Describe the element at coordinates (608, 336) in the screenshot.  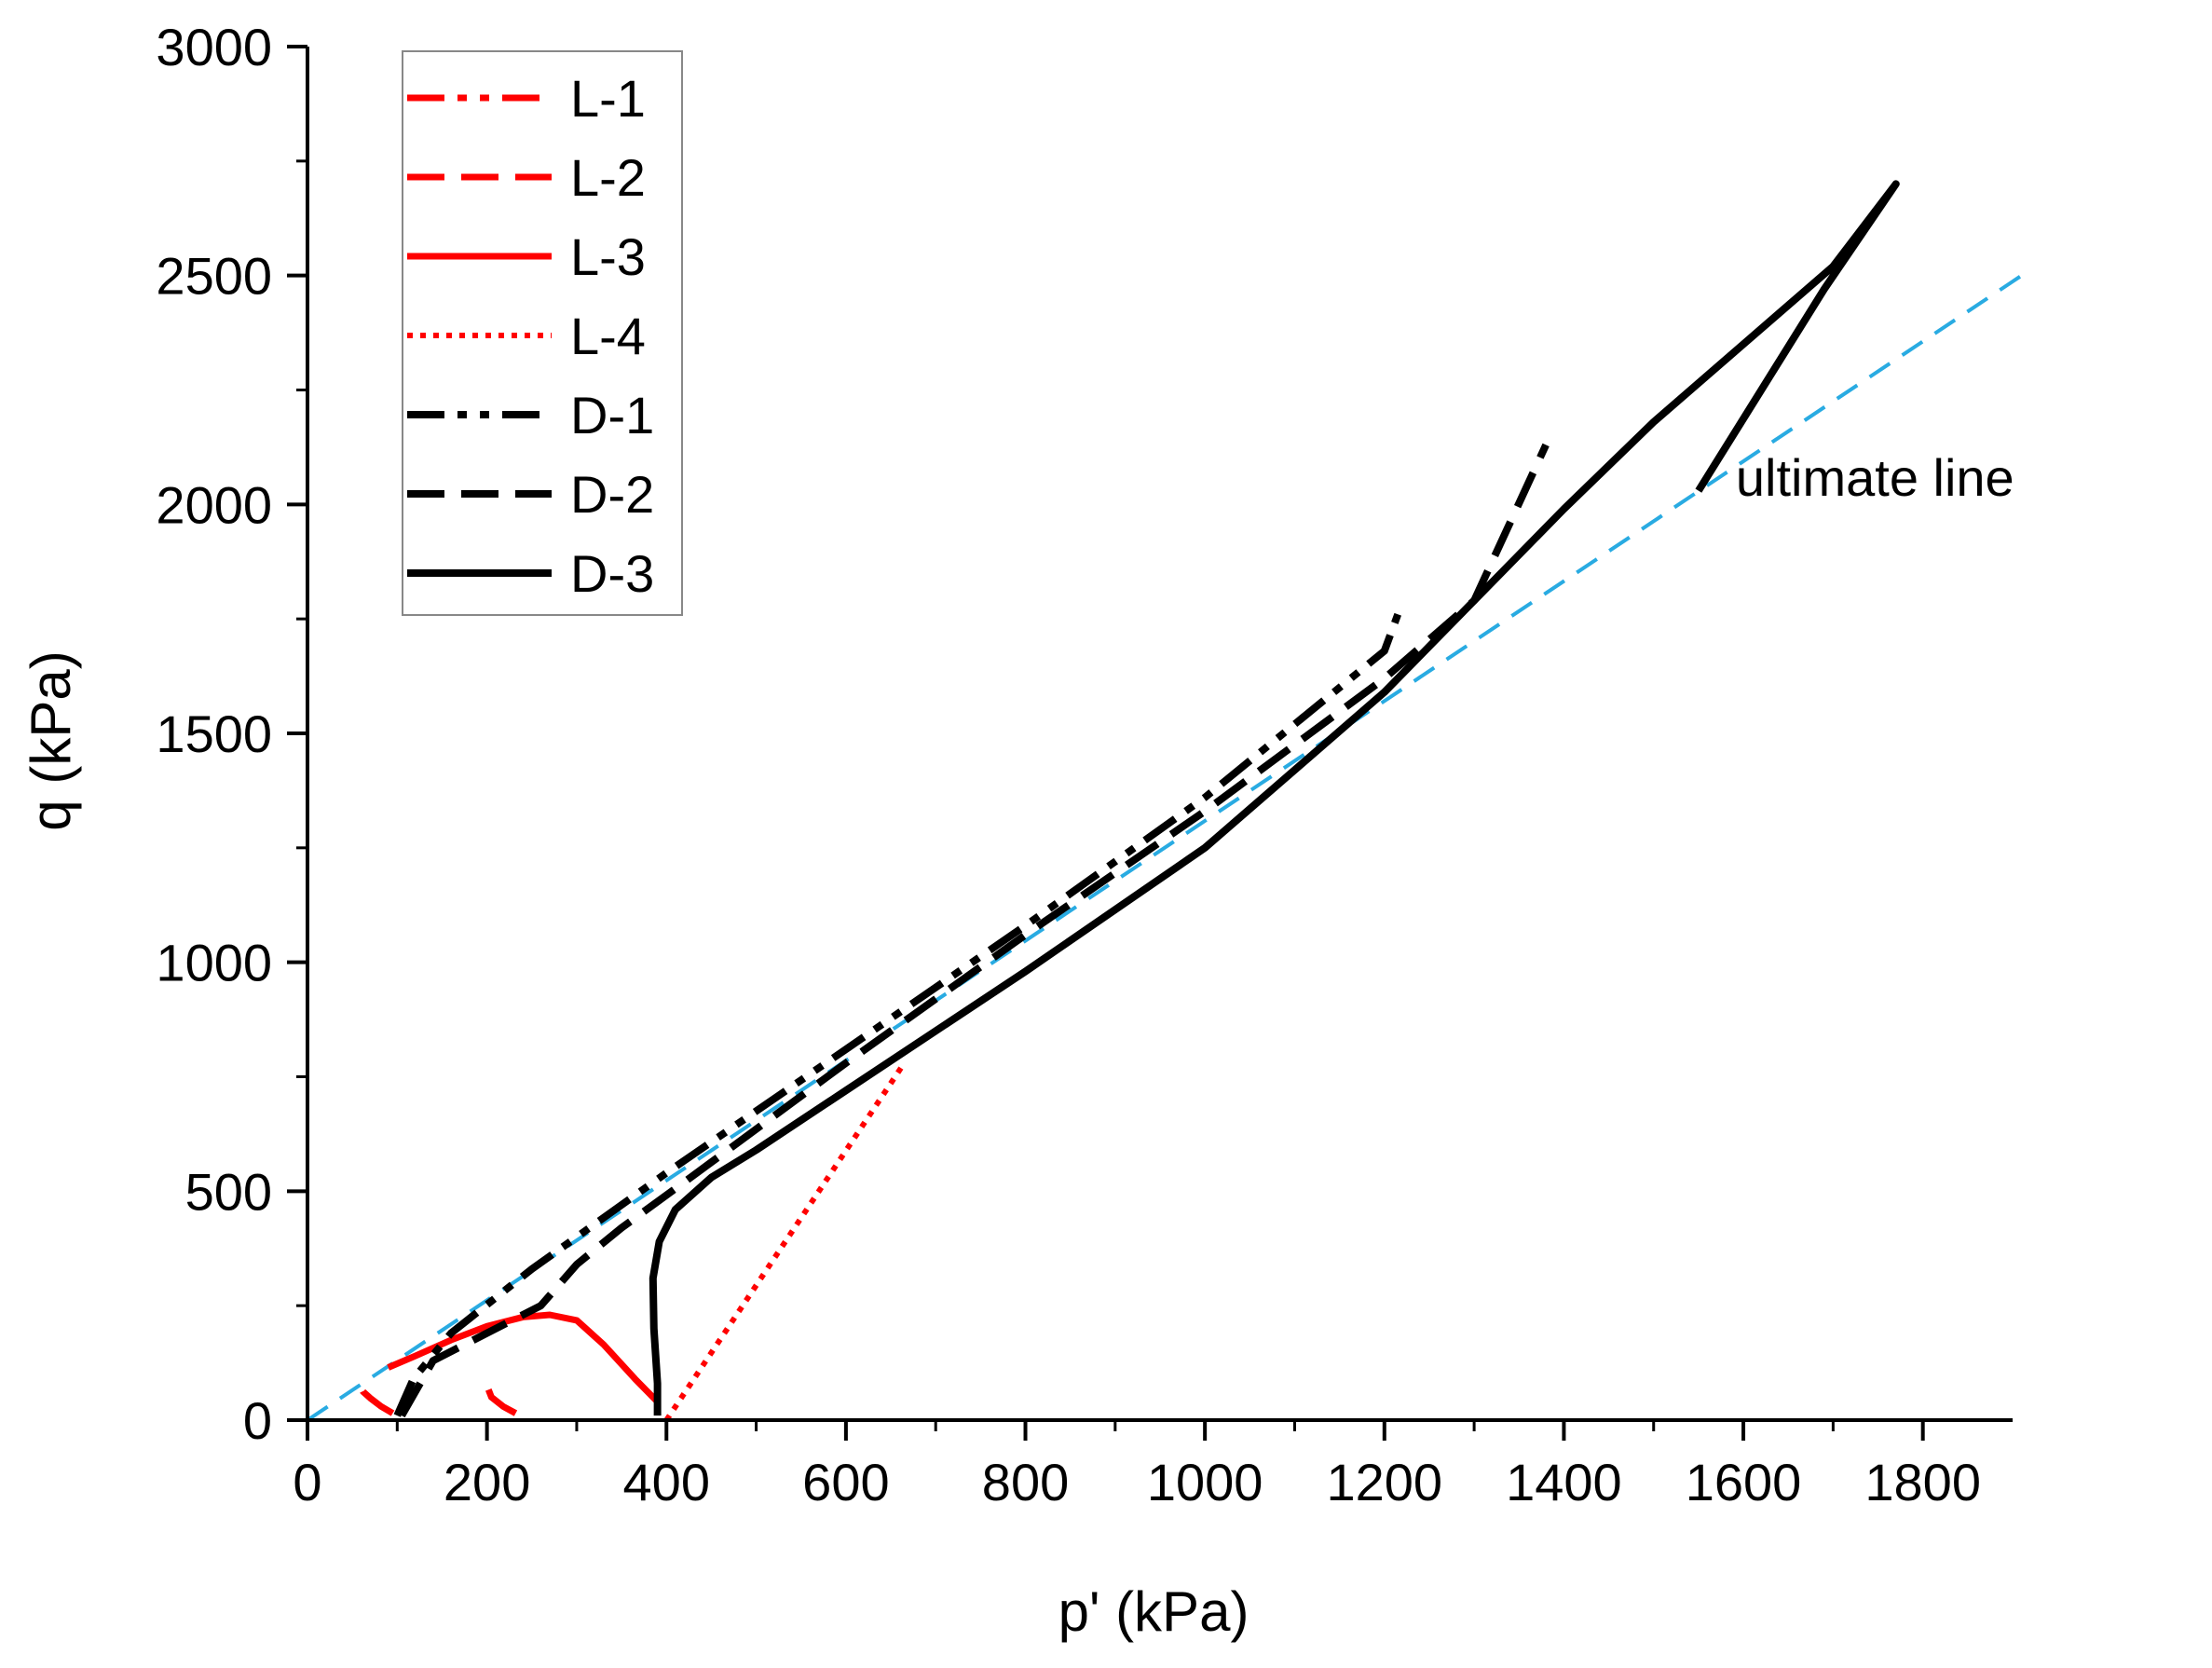
I see `legend-label-l-4: L-4` at that location.